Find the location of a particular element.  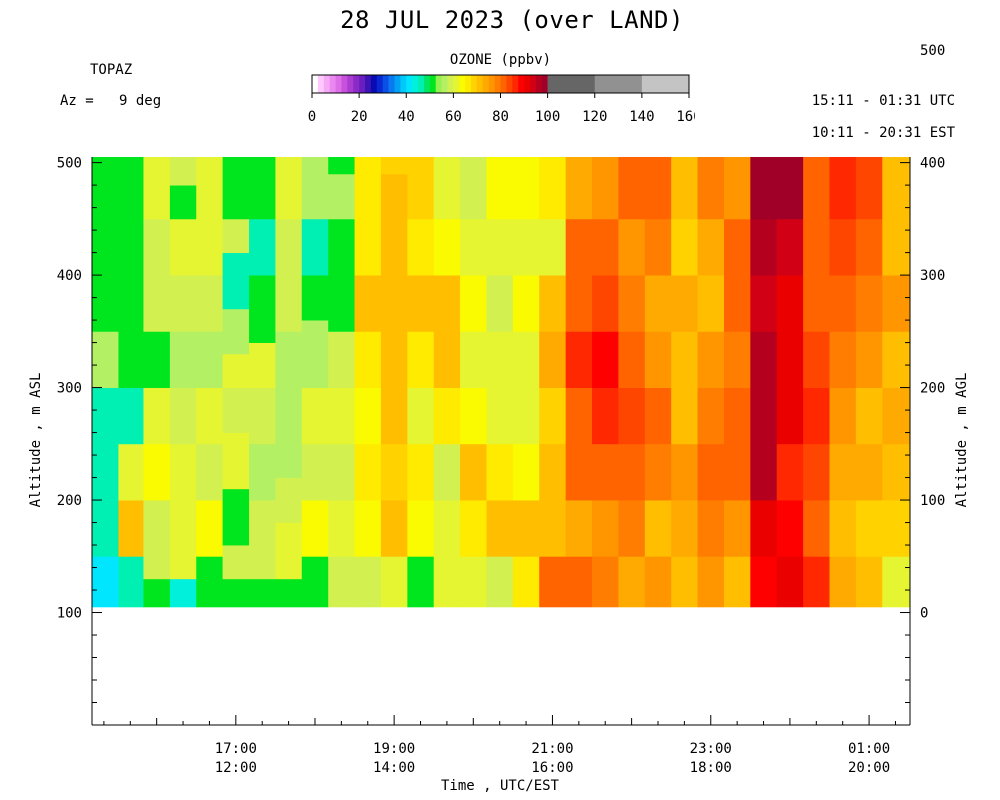

x-tick-label-est: 12:00 is located at coordinates (236, 768).